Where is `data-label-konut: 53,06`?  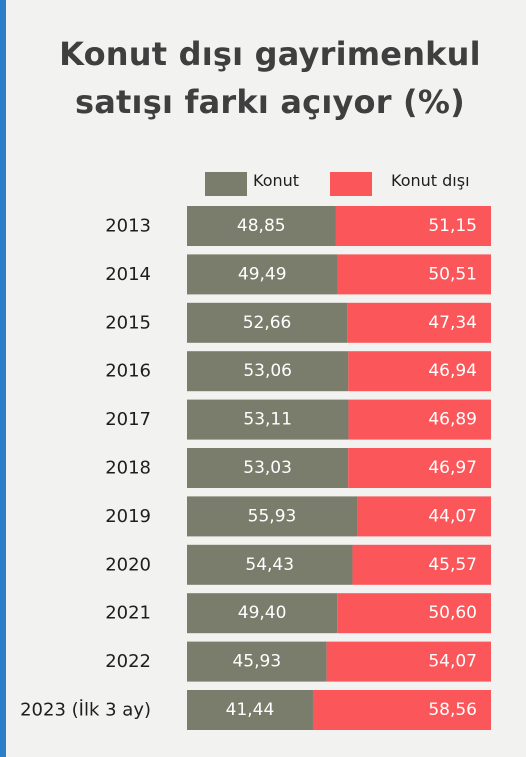 data-label-konut: 53,06 is located at coordinates (267, 371).